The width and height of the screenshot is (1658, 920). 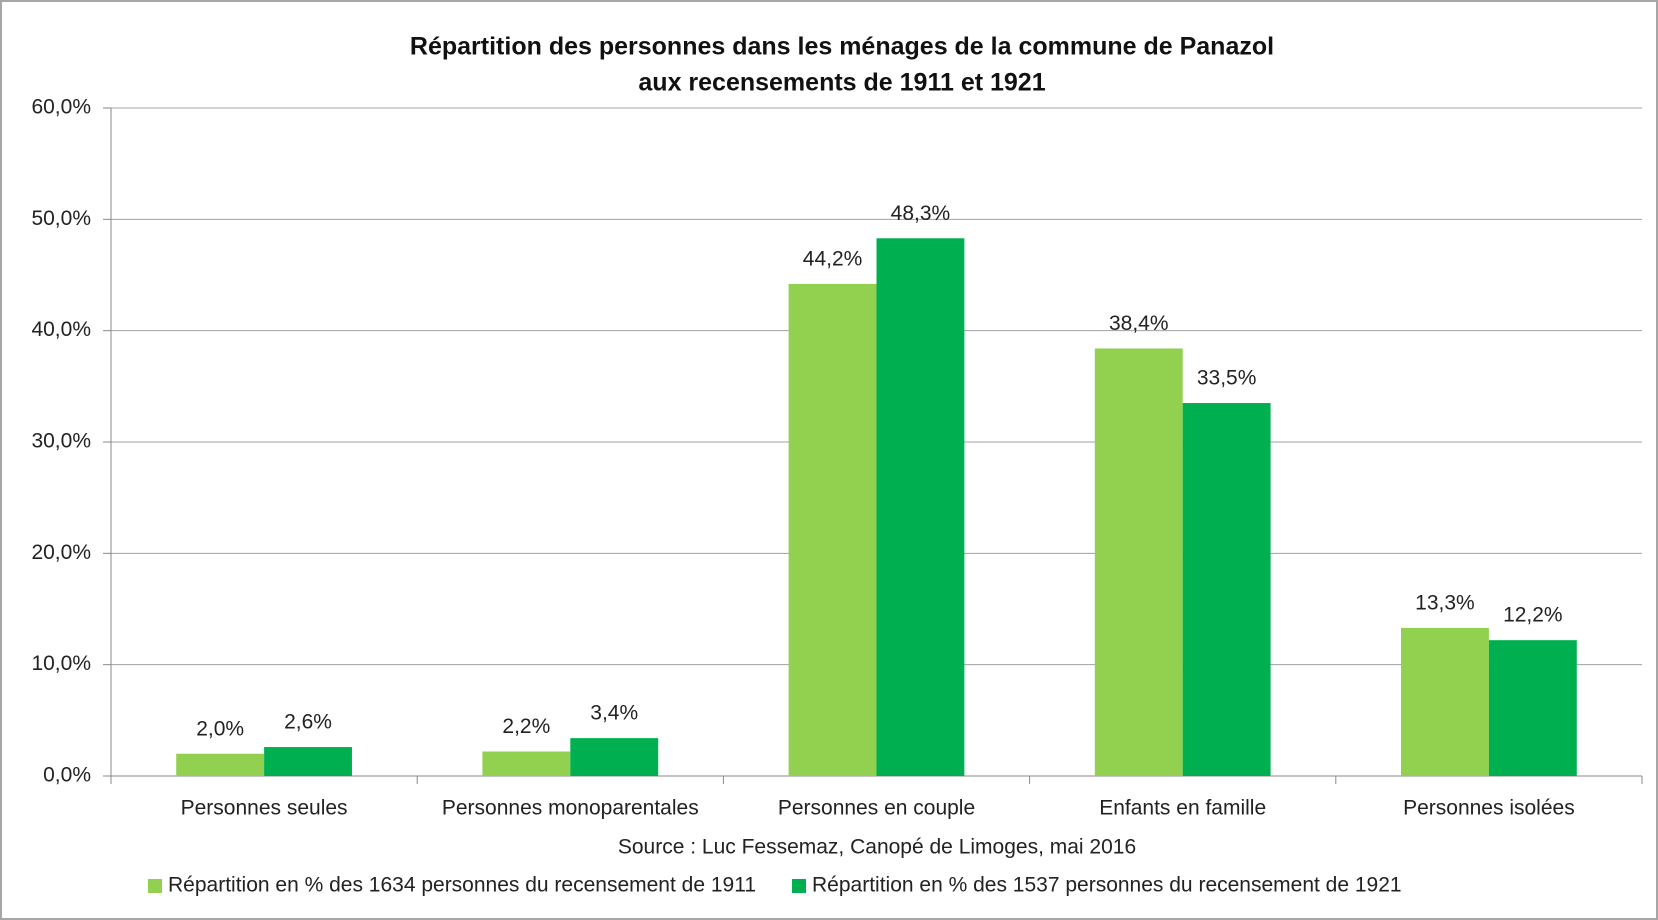 I want to click on data-label: 3,4%, so click(x=614, y=713).